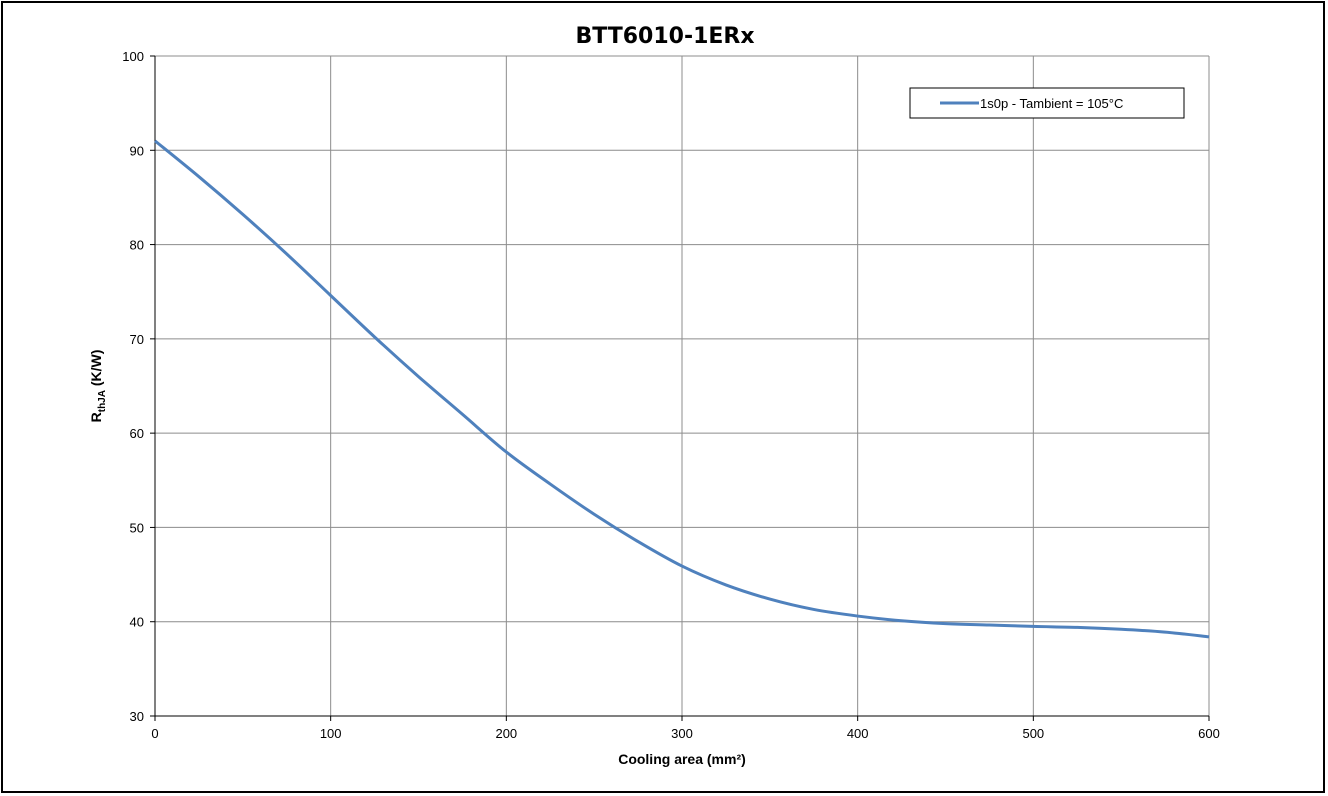 This screenshot has width=1328, height=796. I want to click on x-tick-labels: 0 100 200 300 400 500 600, so click(685, 733).